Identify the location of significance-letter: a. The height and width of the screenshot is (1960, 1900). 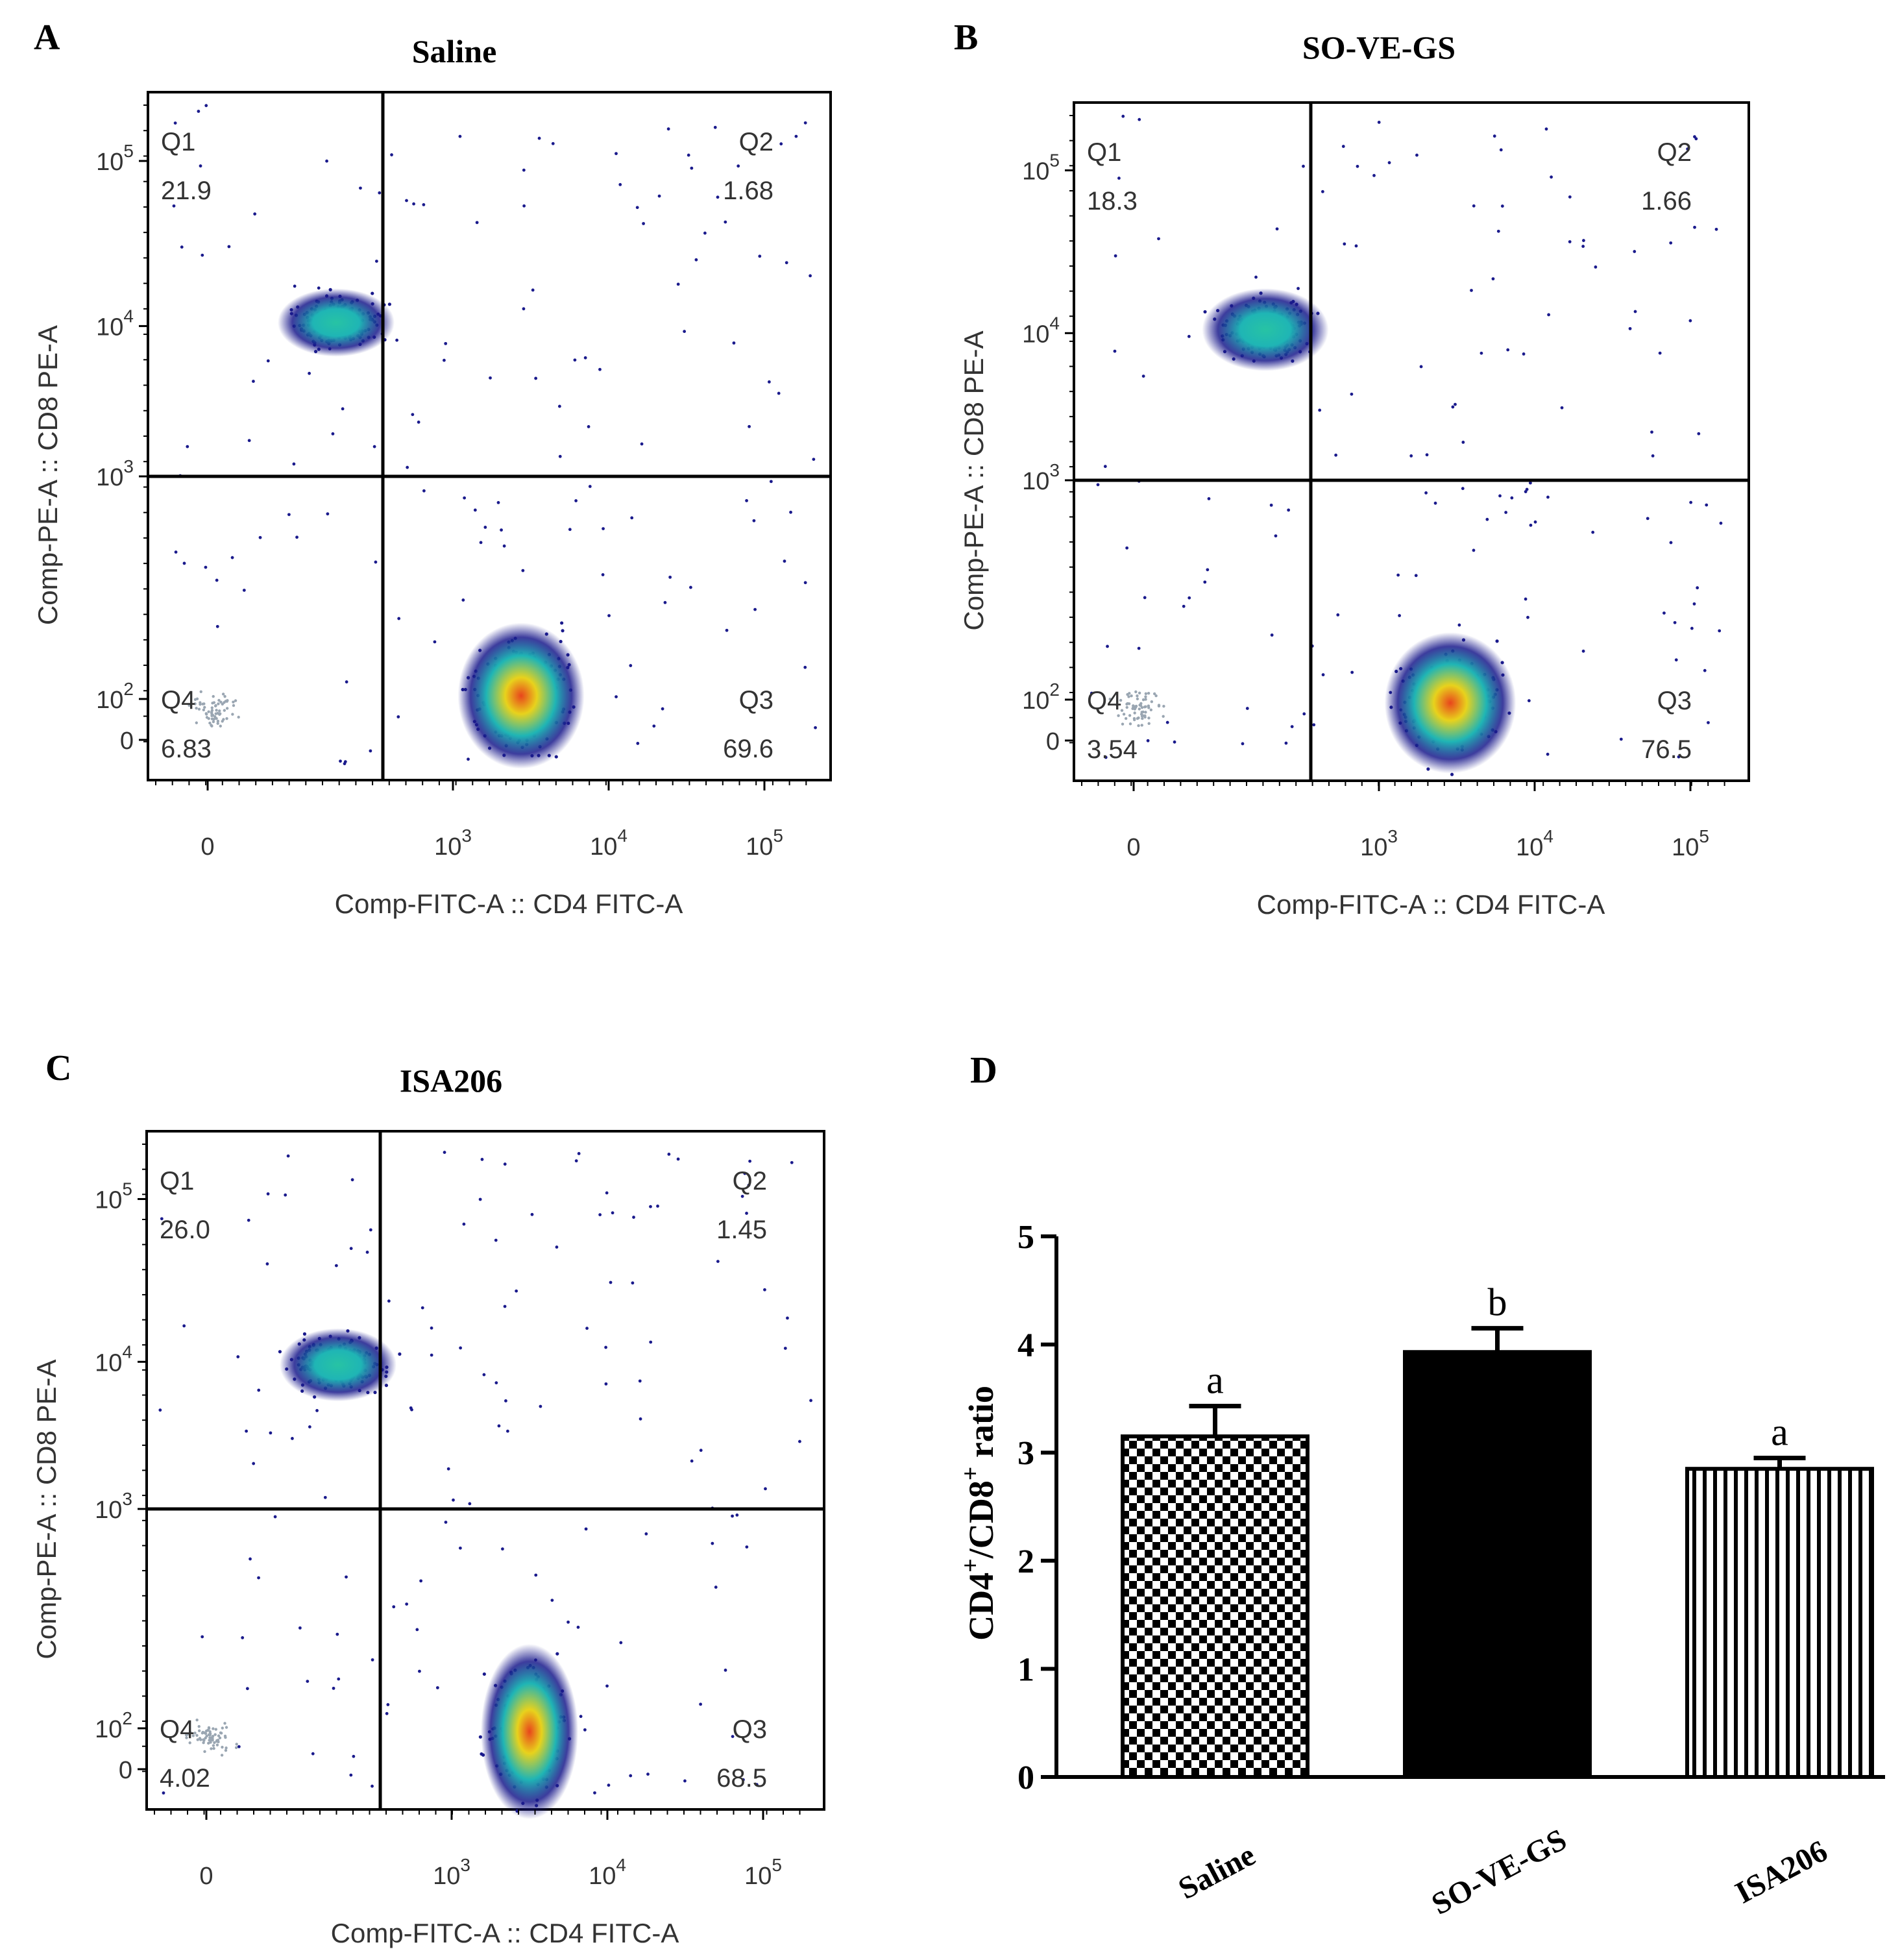
(1780, 1432).